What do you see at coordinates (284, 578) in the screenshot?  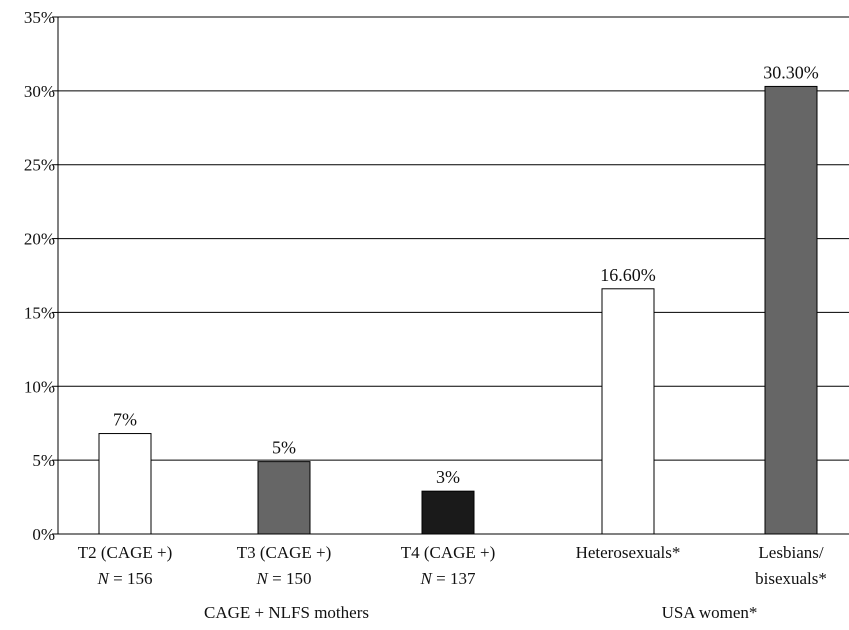 I see `category-sample-size: N = 150` at bounding box center [284, 578].